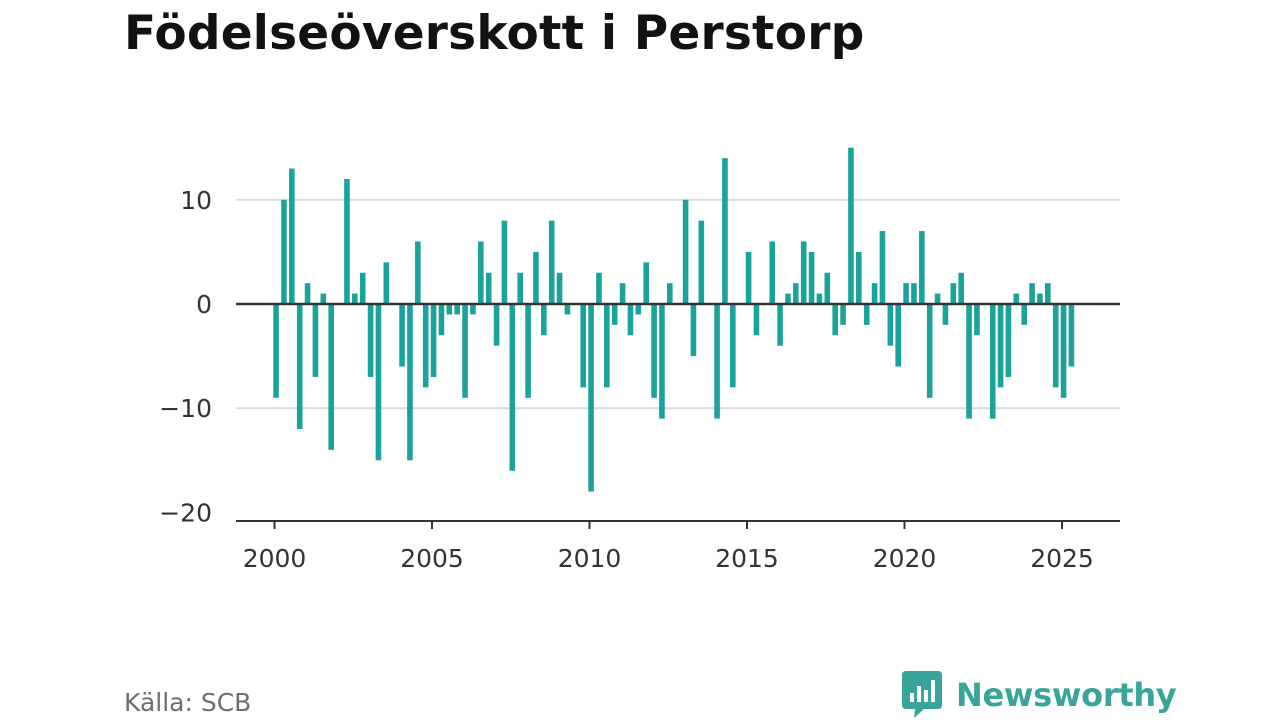 The height and width of the screenshot is (720, 1280). Describe the element at coordinates (185, 408) in the screenshot. I see `y-tick-label: −10` at that location.